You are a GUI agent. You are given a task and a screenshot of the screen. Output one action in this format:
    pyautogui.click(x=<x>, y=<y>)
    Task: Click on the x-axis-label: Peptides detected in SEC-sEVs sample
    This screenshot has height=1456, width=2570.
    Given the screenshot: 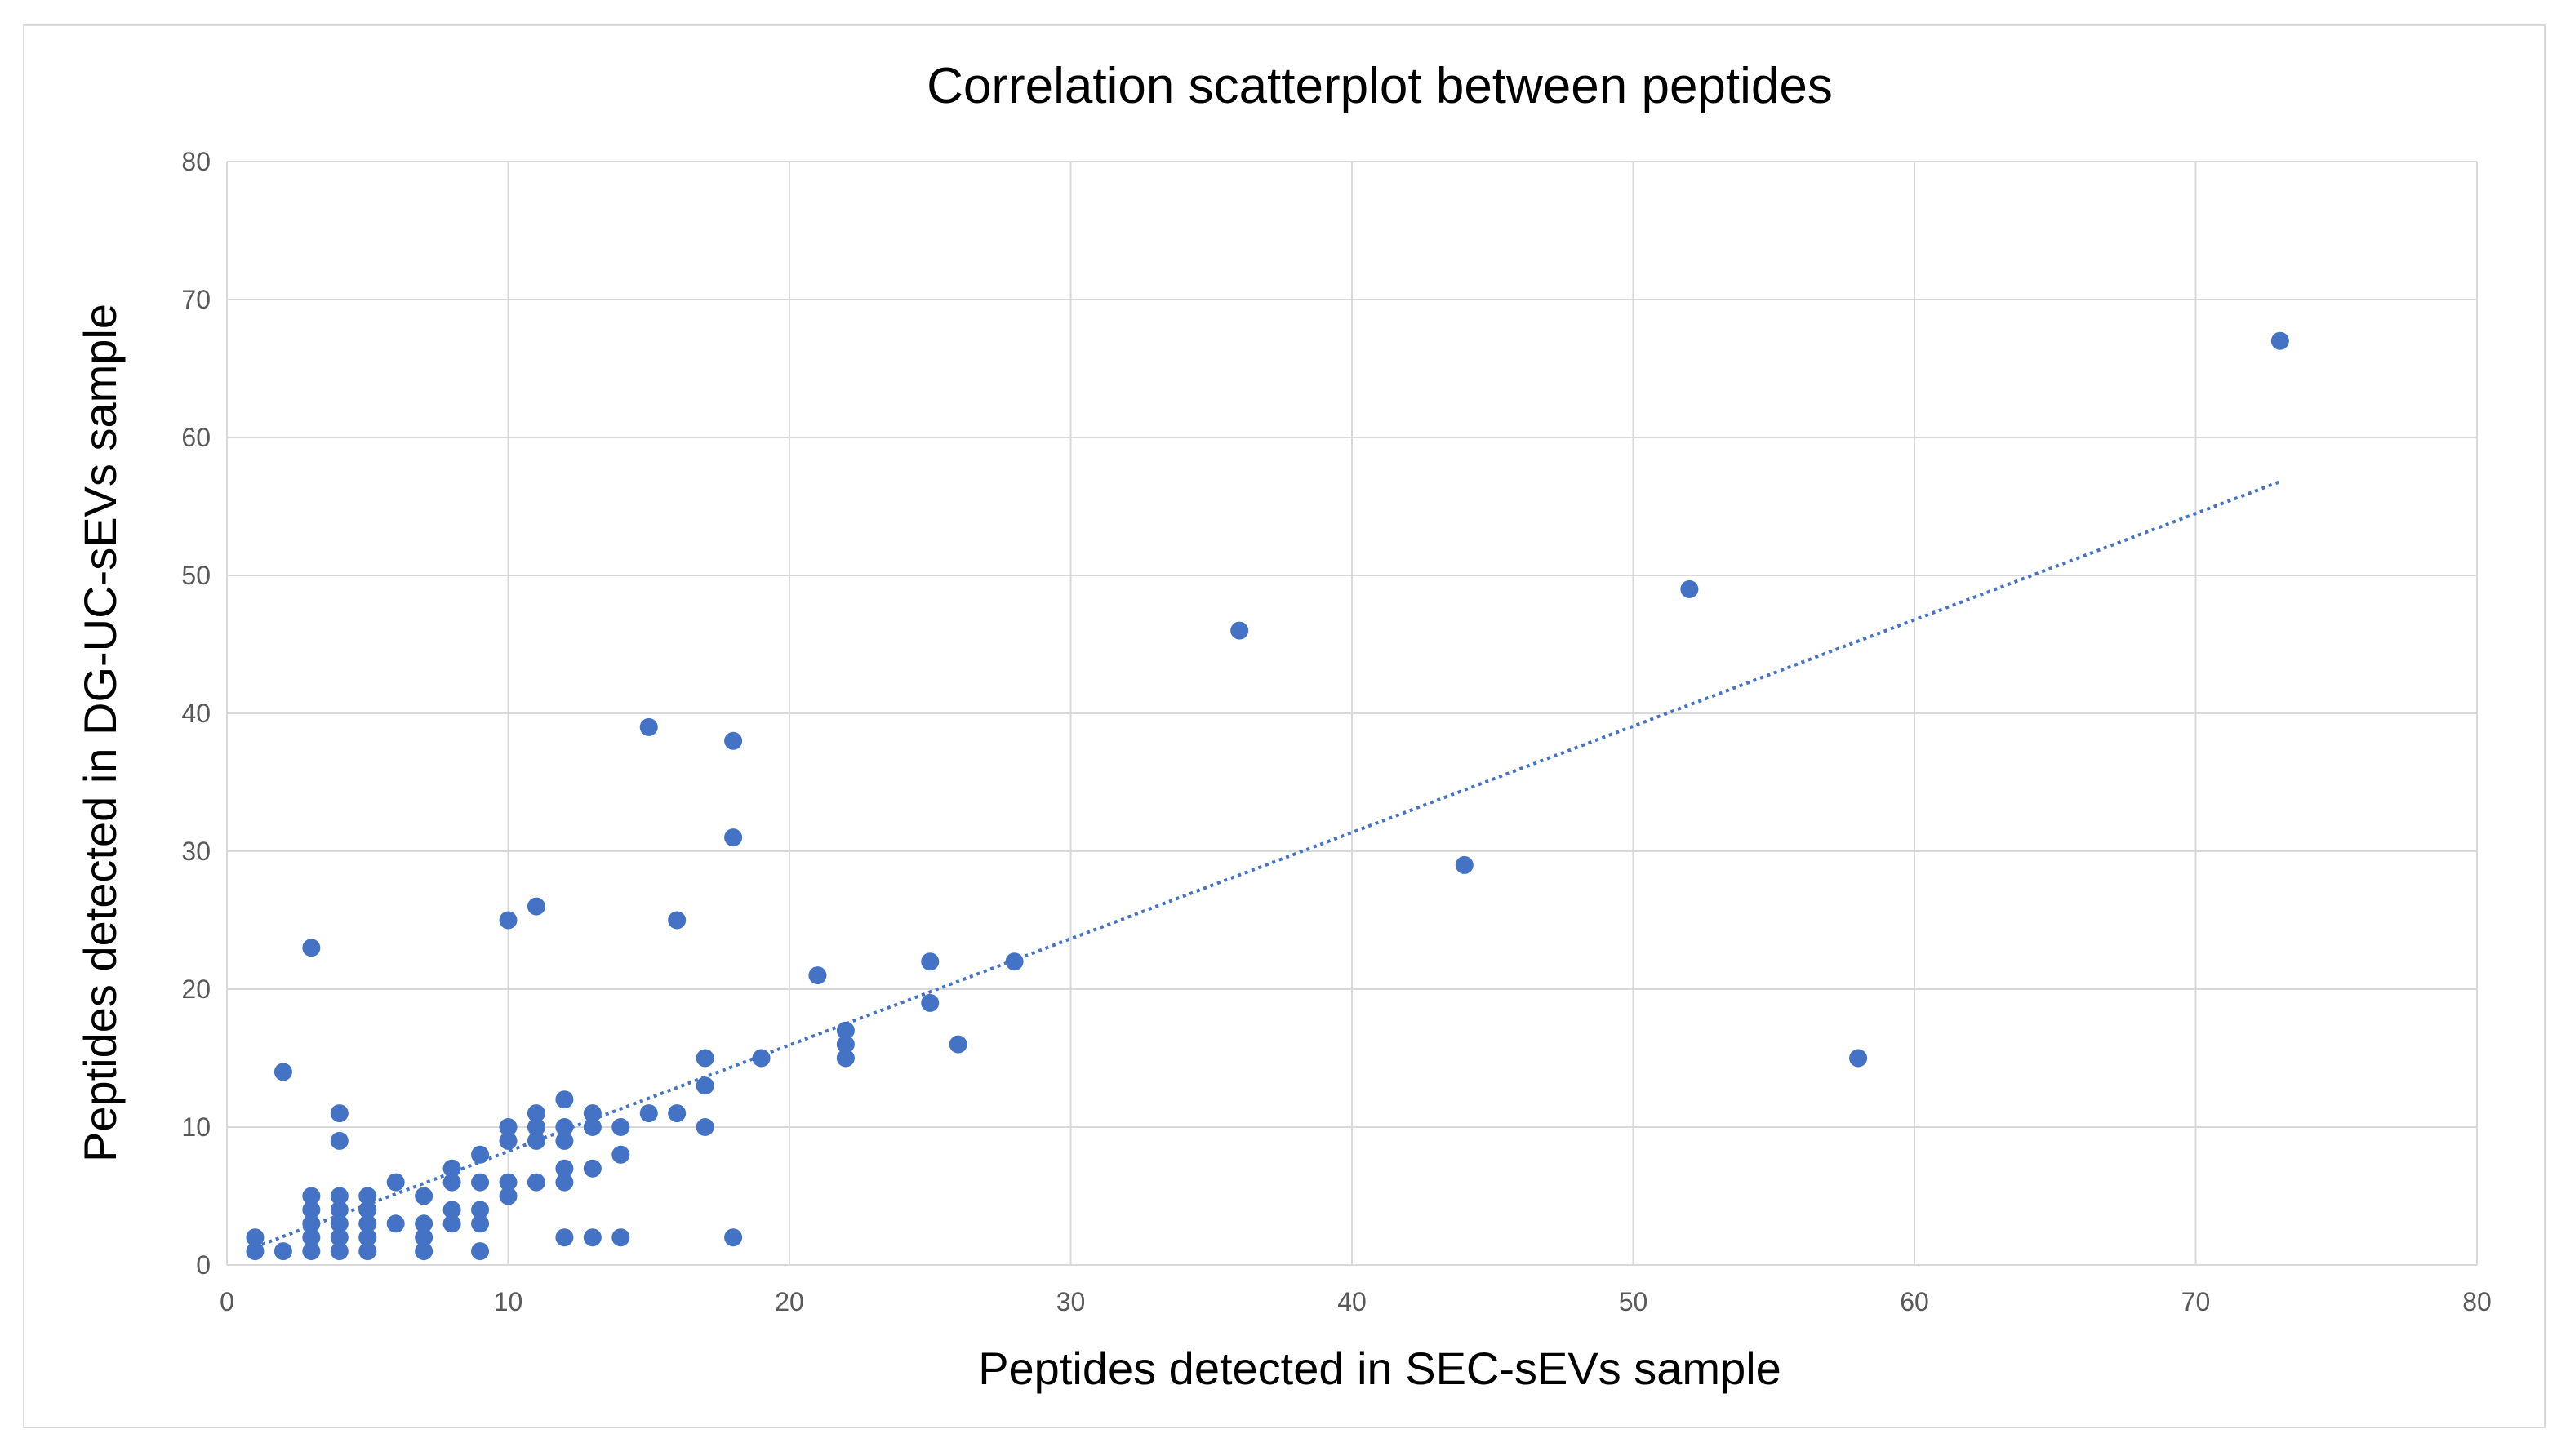 What is the action you would take?
    pyautogui.click(x=1379, y=1369)
    